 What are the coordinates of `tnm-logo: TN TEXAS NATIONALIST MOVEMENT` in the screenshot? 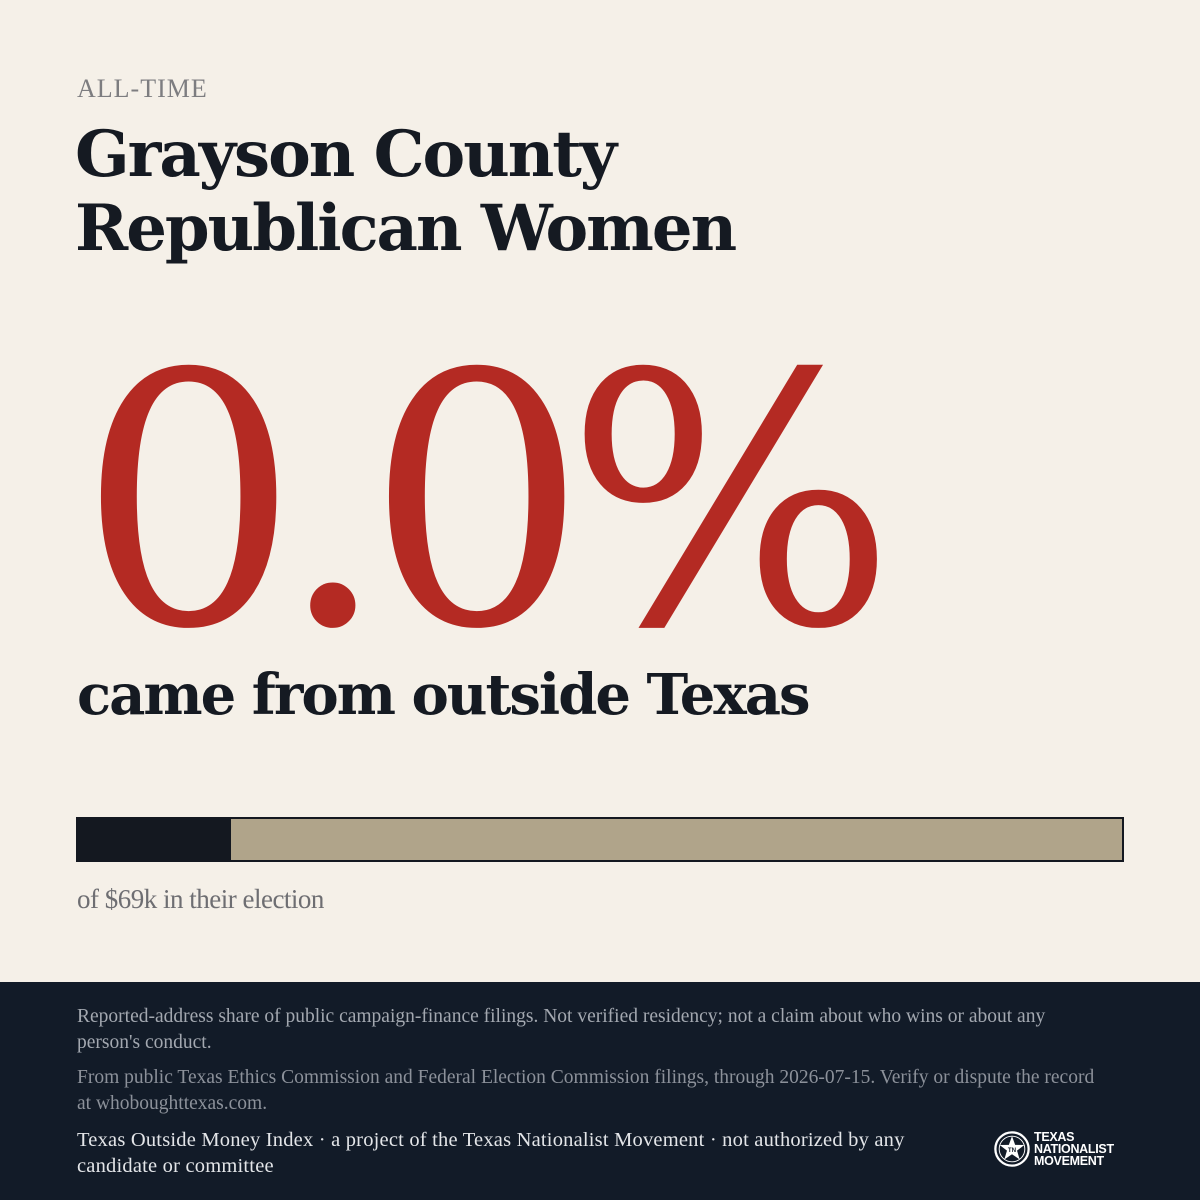 It's located at (1053, 1149).